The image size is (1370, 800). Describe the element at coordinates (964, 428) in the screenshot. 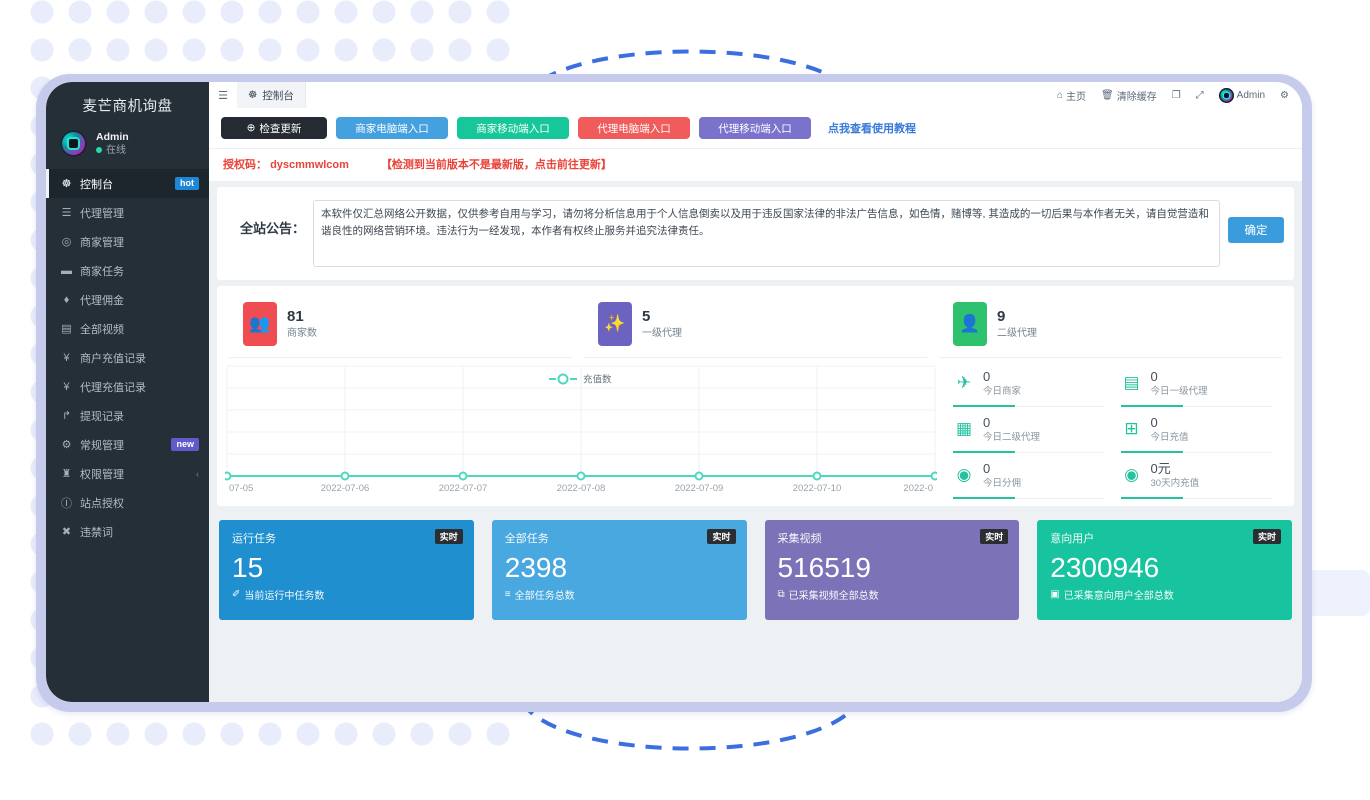

I see `calendar-icon: ▦` at that location.